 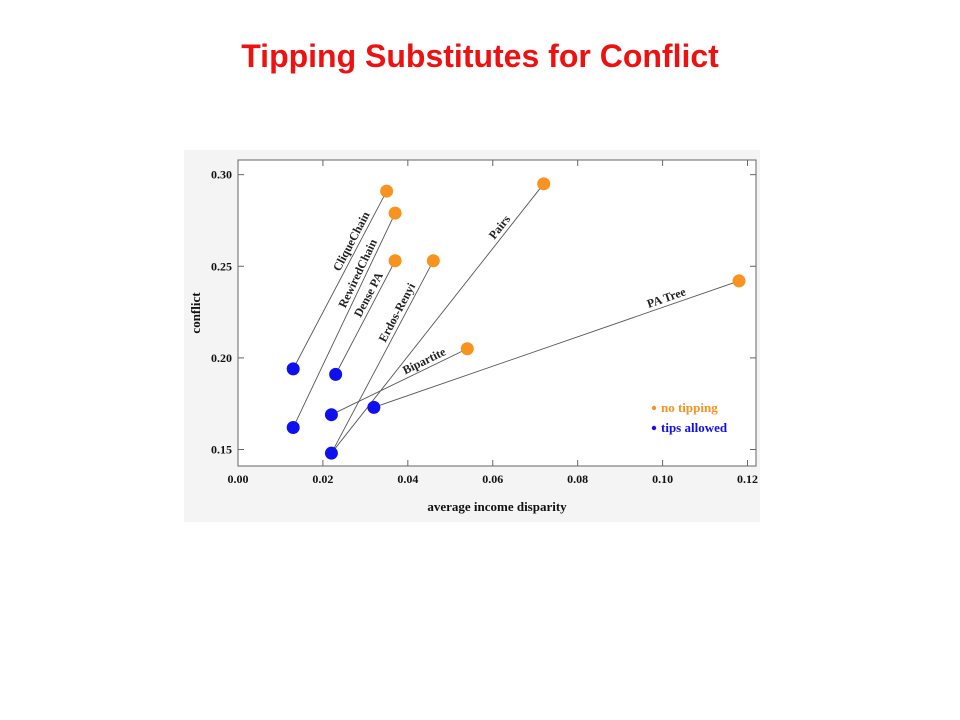 What do you see at coordinates (694, 427) in the screenshot?
I see `legend-label: tips allowed` at bounding box center [694, 427].